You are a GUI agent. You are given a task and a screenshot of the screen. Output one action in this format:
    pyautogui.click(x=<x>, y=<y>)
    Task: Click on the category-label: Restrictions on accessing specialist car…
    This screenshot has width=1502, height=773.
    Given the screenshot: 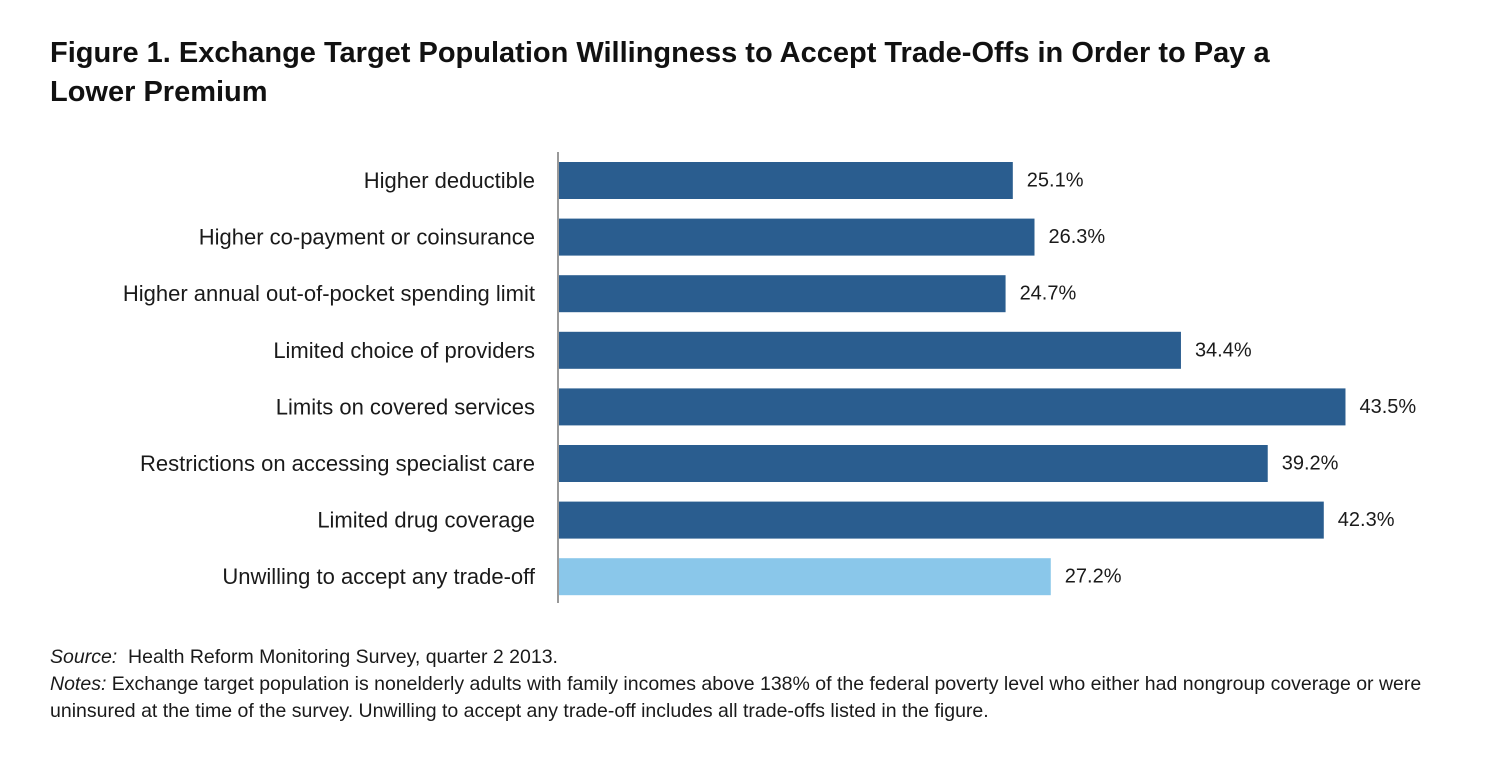 What is the action you would take?
    pyautogui.click(x=337, y=463)
    